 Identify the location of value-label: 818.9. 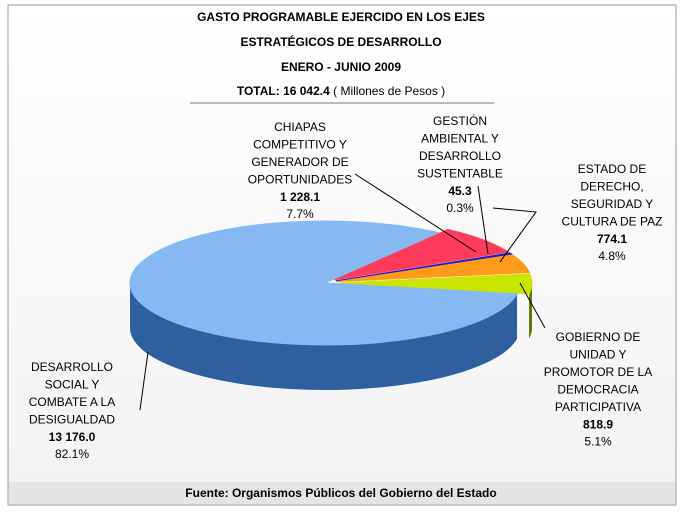
(598, 425).